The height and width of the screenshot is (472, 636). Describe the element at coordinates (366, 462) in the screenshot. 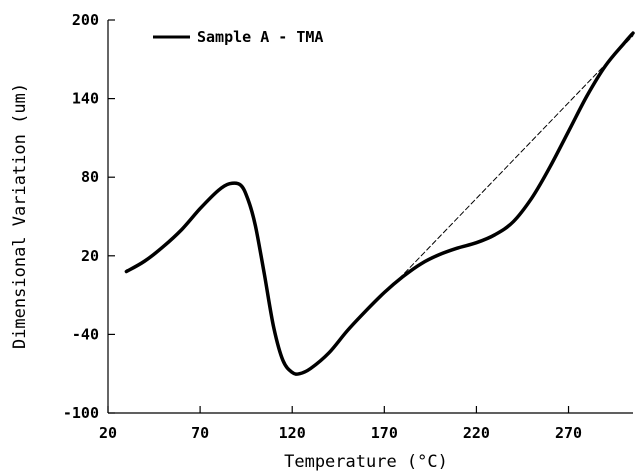

I see `x-axis-title: Temperature (°C)` at that location.